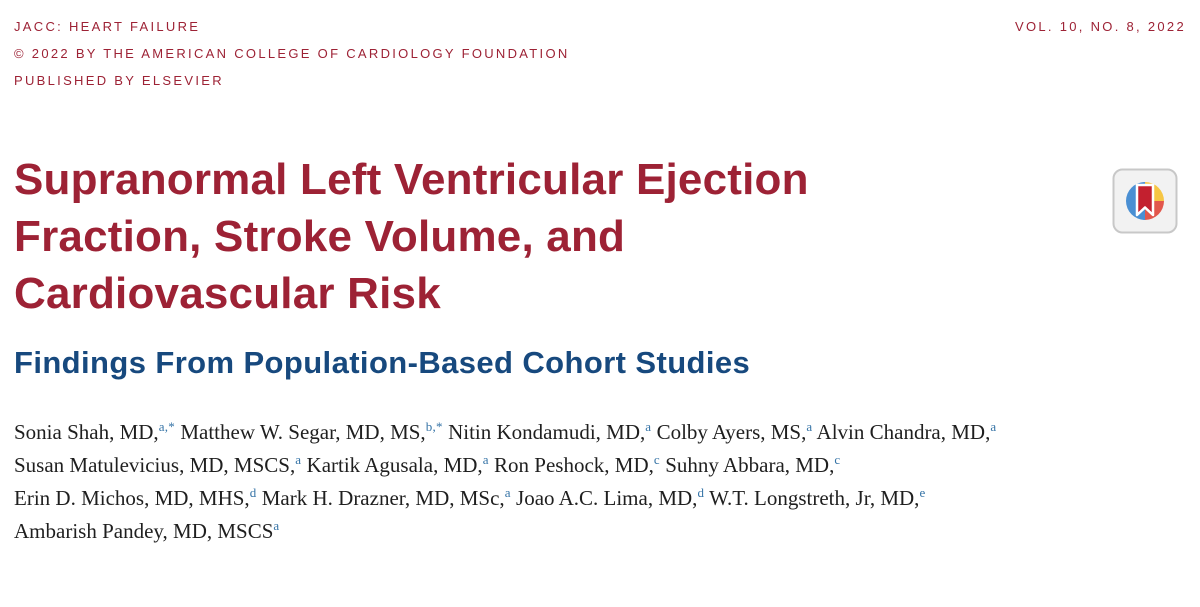  What do you see at coordinates (119, 80) in the screenshot?
I see `publisher-line: PUBLISHED BY ELSEVIER` at bounding box center [119, 80].